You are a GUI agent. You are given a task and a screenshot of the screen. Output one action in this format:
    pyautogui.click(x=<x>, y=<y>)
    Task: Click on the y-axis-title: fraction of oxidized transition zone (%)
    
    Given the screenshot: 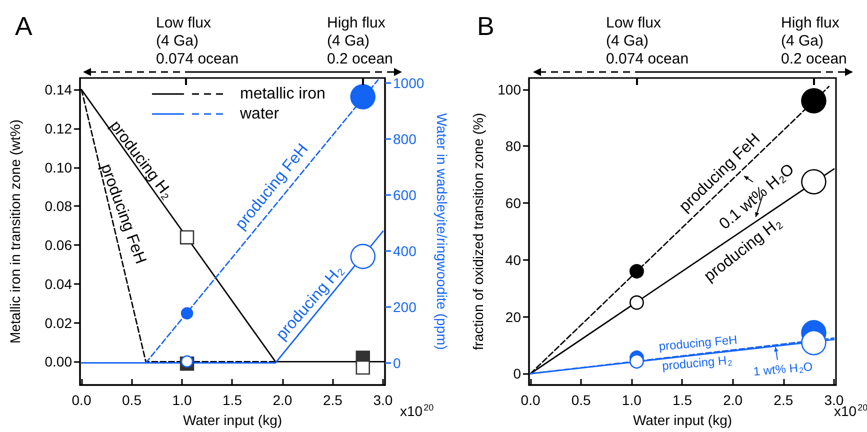 What is the action you would take?
    pyautogui.click(x=478, y=231)
    